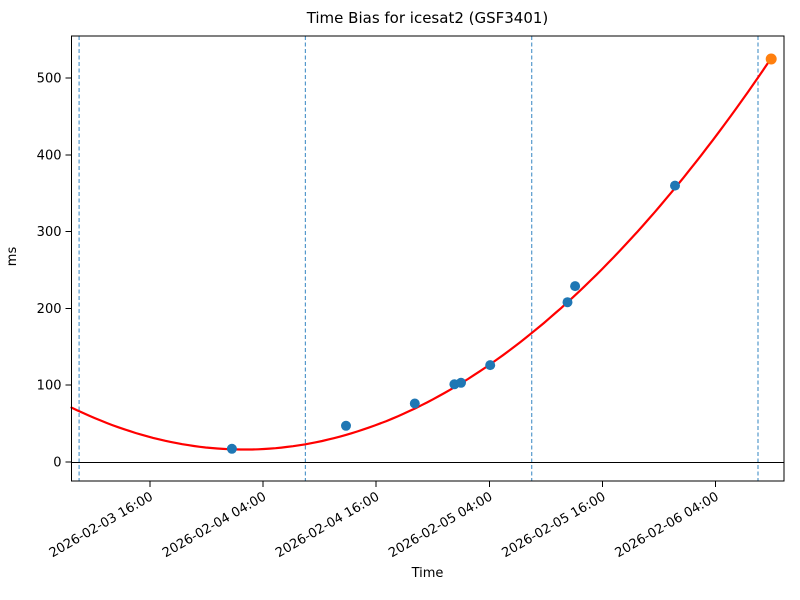  What do you see at coordinates (667, 525) in the screenshot?
I see `x-tick-label: 2026-02-06 04:00` at bounding box center [667, 525].